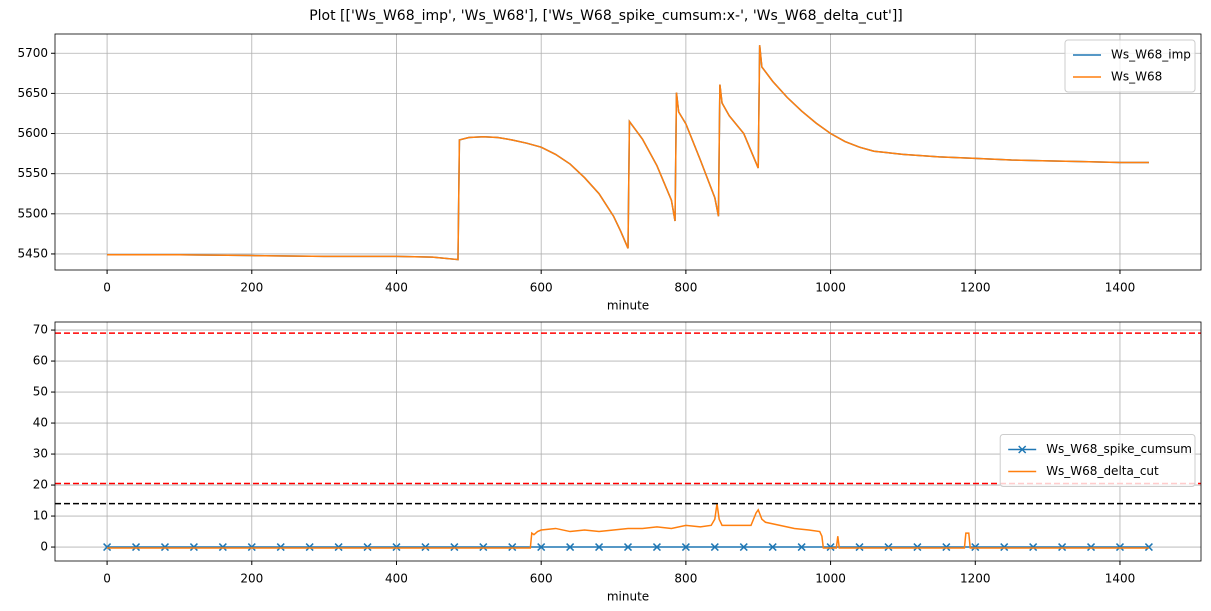  Describe the element at coordinates (32, 173) in the screenshot. I see `y-tick-label: 5550` at that location.